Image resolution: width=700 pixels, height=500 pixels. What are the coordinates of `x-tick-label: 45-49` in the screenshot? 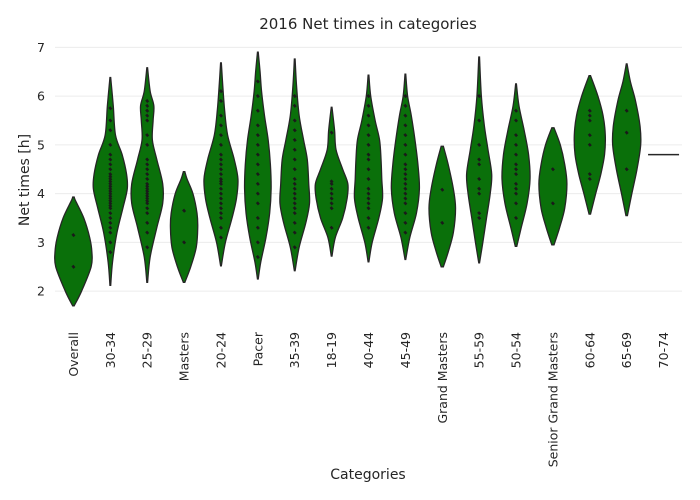 It's located at (405, 350).